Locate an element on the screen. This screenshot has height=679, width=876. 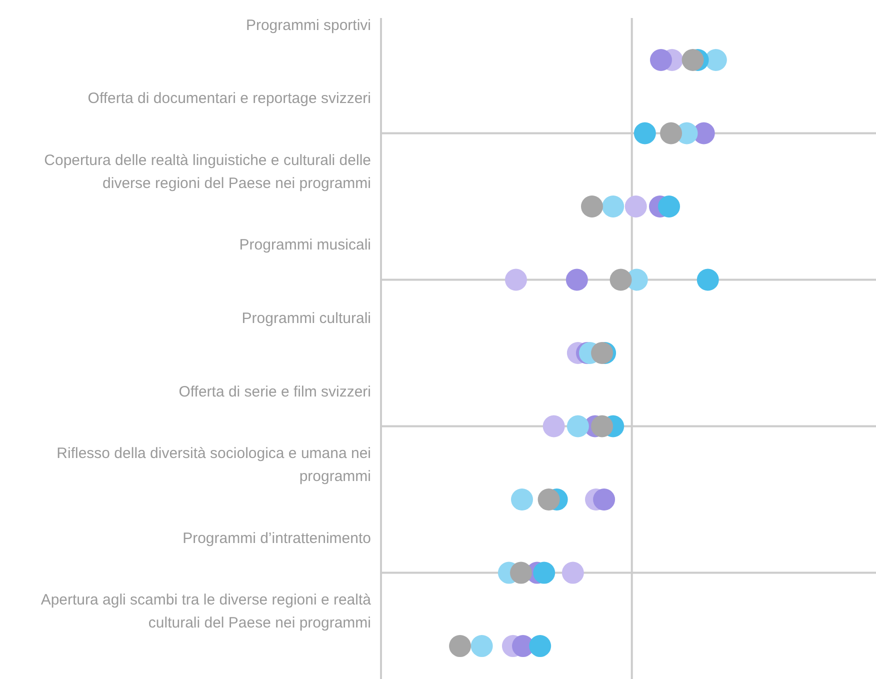
y-tick-label: Programmi d’intrattenimento is located at coordinates (276, 538).